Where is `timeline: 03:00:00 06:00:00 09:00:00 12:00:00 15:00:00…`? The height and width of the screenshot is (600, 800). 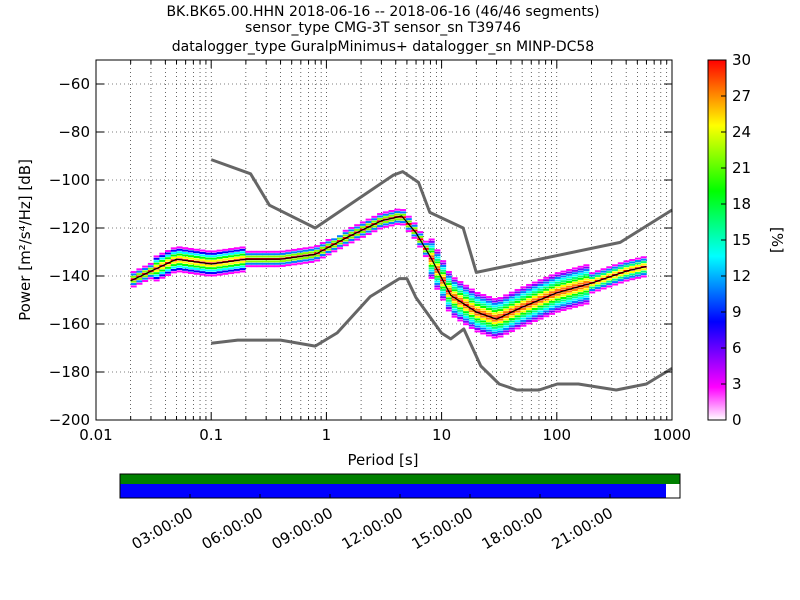
timeline: 03:00:00 06:00:00 09:00:00 12:00:00 15:00:00… is located at coordinates (400, 513).